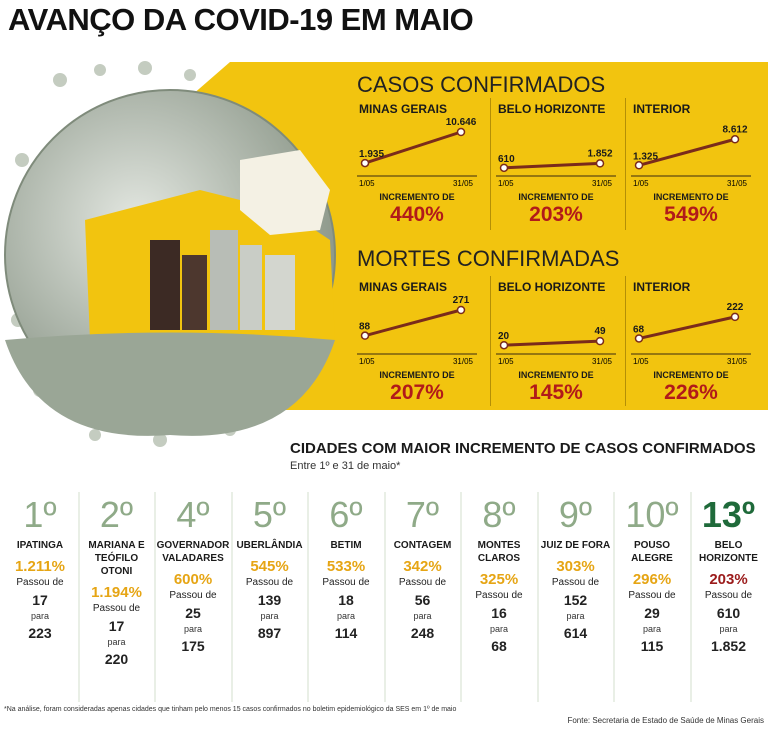 The height and width of the screenshot is (732, 770). I want to click on region-label: MINAS GERAIS, so click(403, 287).